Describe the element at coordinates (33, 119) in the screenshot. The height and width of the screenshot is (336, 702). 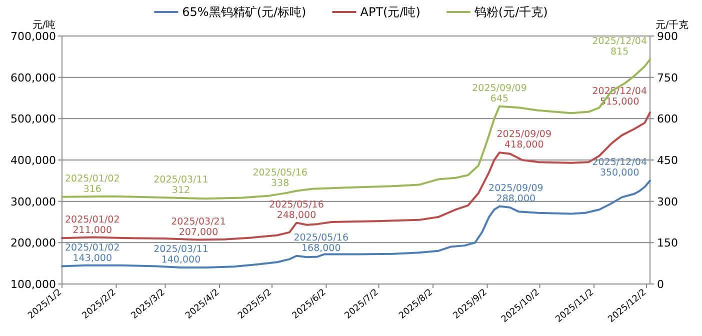
I see `y-tick-label: 500,000` at that location.